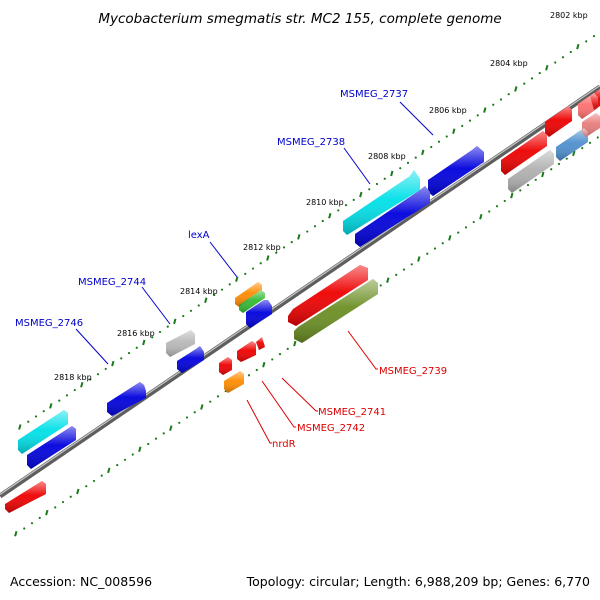  What do you see at coordinates (81, 581) in the screenshot?
I see `accession-label: Accession: NC_008596` at bounding box center [81, 581].